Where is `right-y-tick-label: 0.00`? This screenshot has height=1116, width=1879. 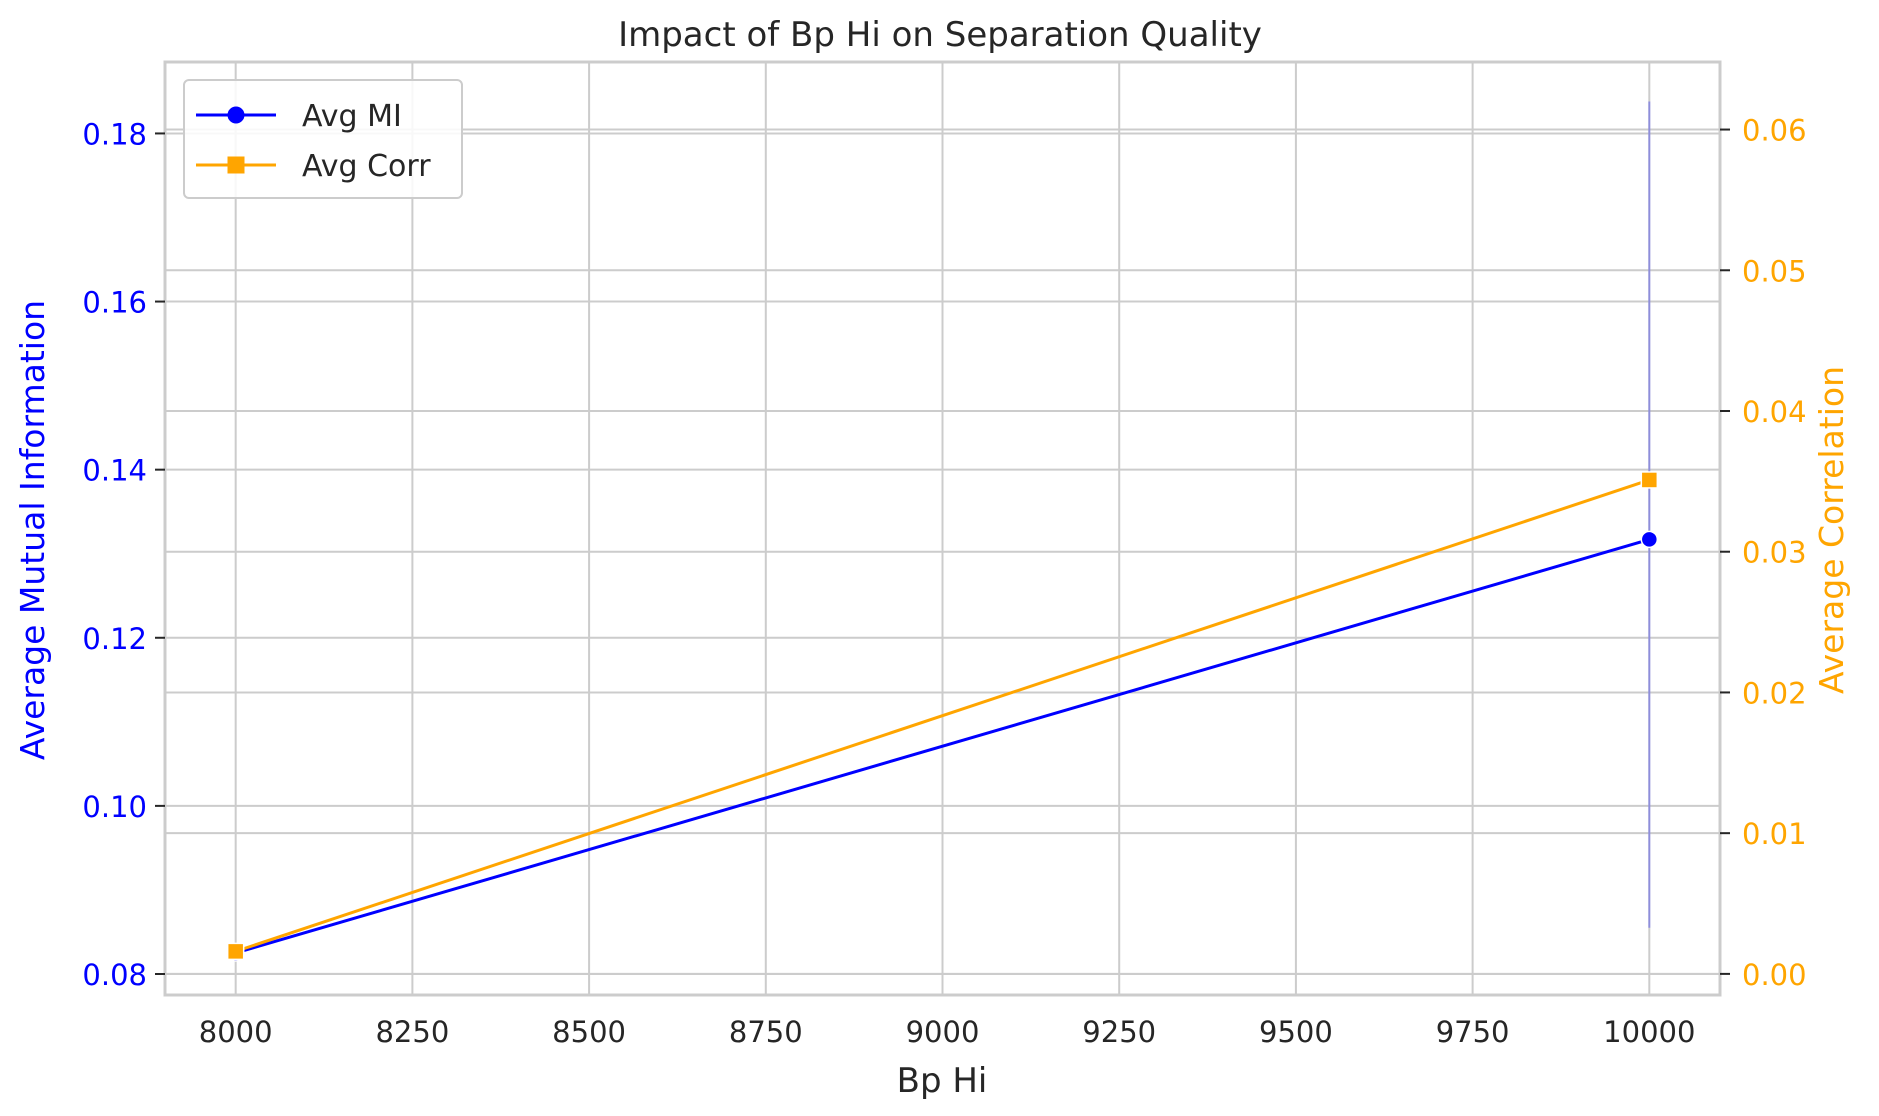
right-y-tick-label: 0.00 is located at coordinates (1774, 975).